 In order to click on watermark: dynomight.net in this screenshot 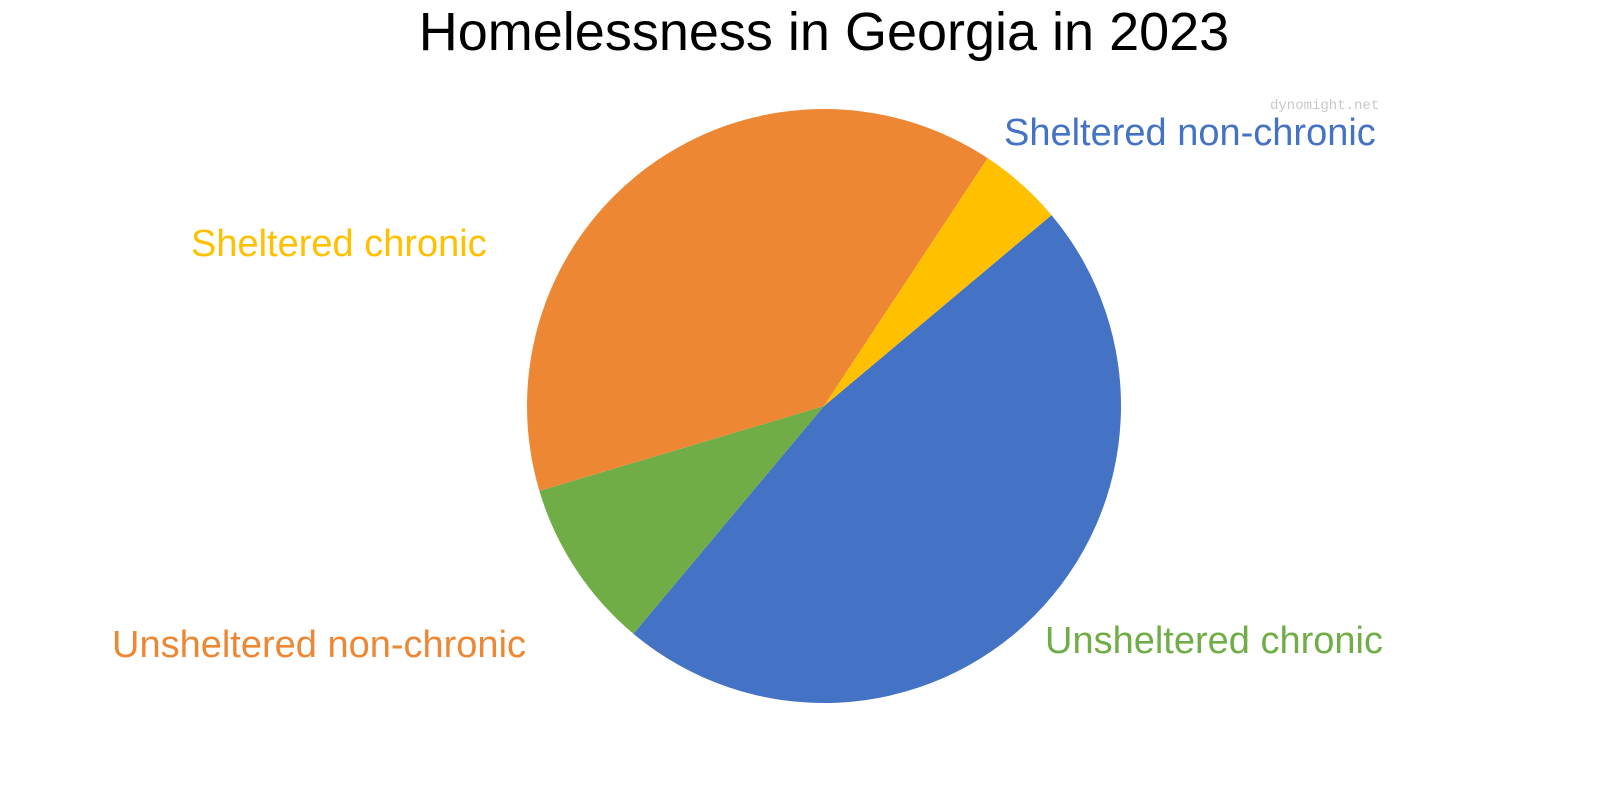, I will do `click(1324, 106)`.